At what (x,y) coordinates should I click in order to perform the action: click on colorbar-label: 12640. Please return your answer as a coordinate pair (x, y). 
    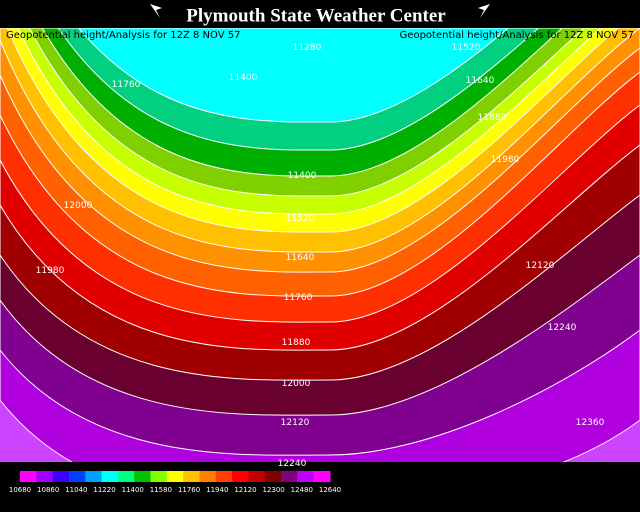
    Looking at the image, I should click on (330, 490).